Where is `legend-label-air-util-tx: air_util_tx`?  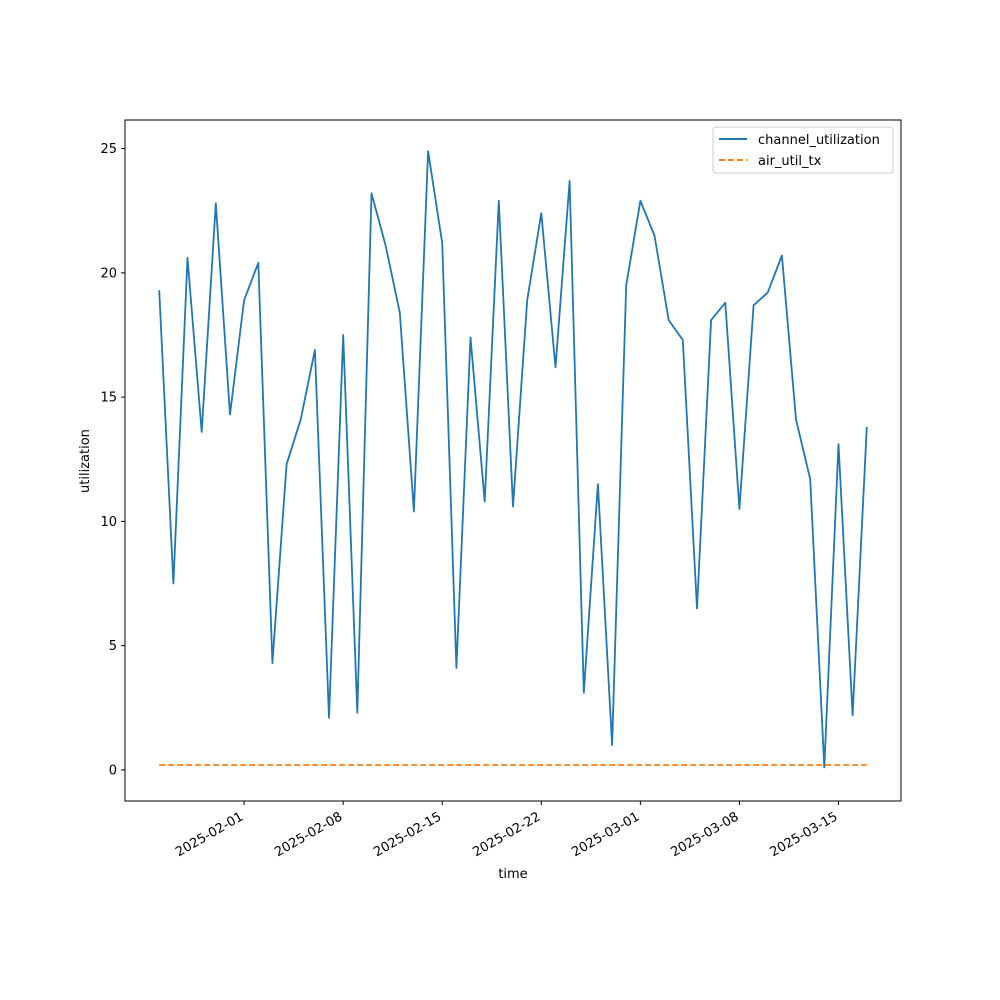
legend-label-air-util-tx: air_util_tx is located at coordinates (790, 161).